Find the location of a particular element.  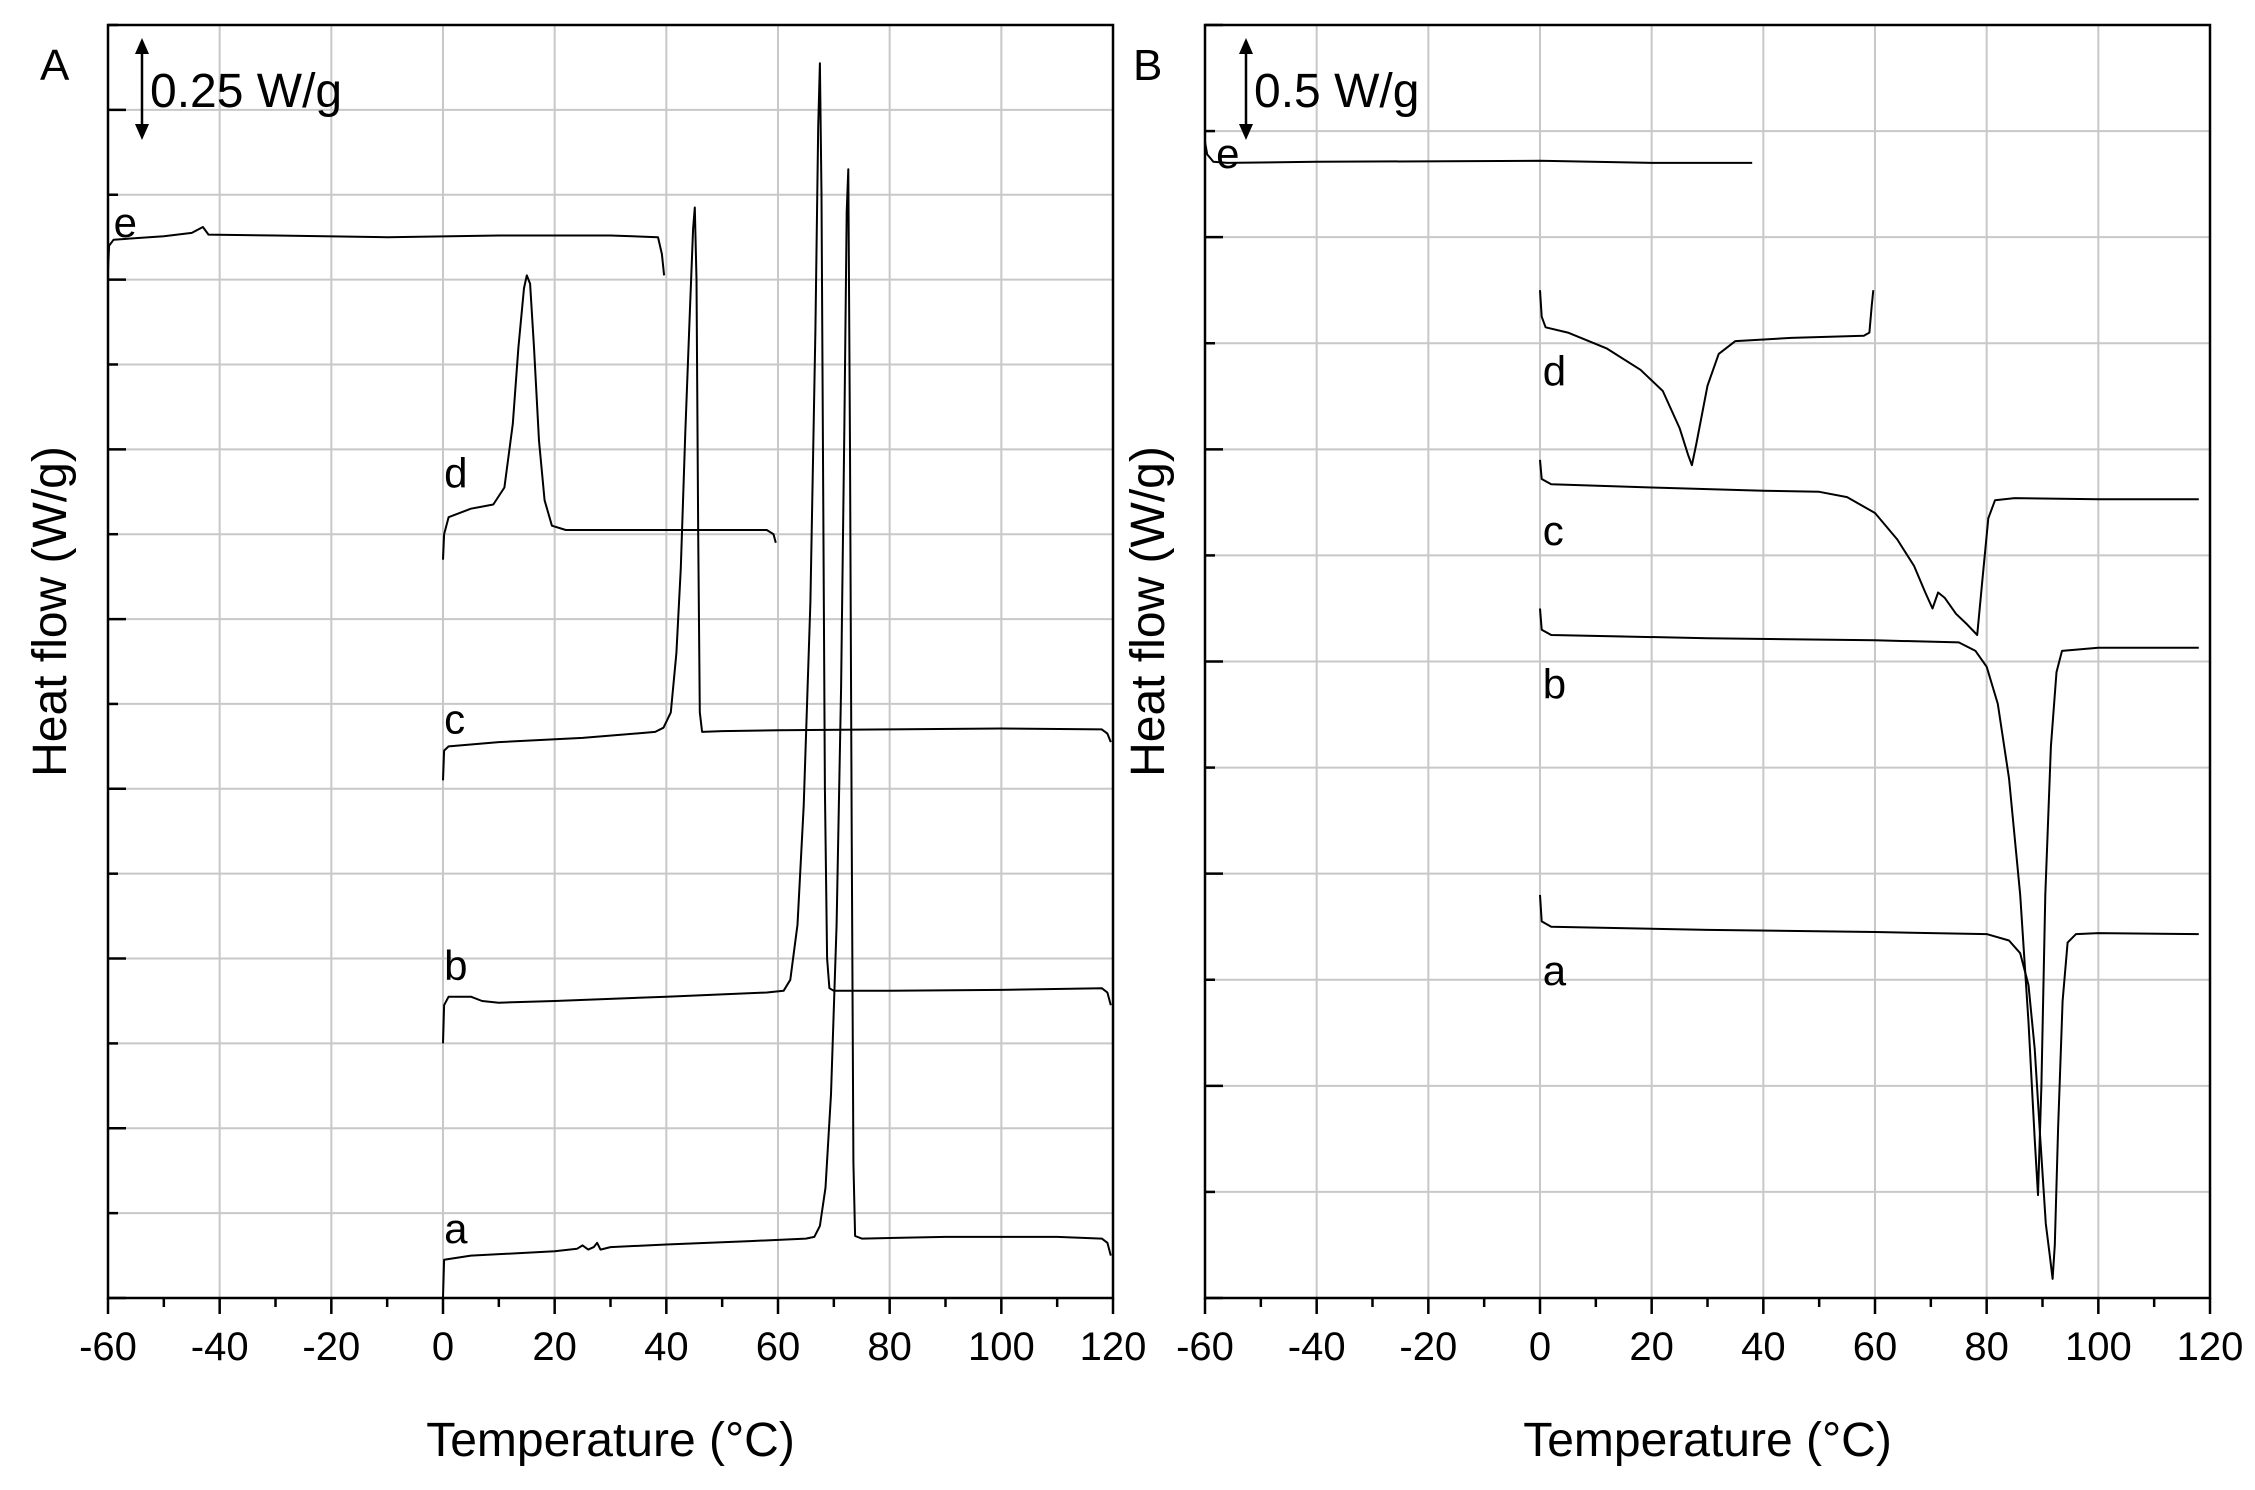

panel-b-curve-d is located at coordinates (1707, 378).